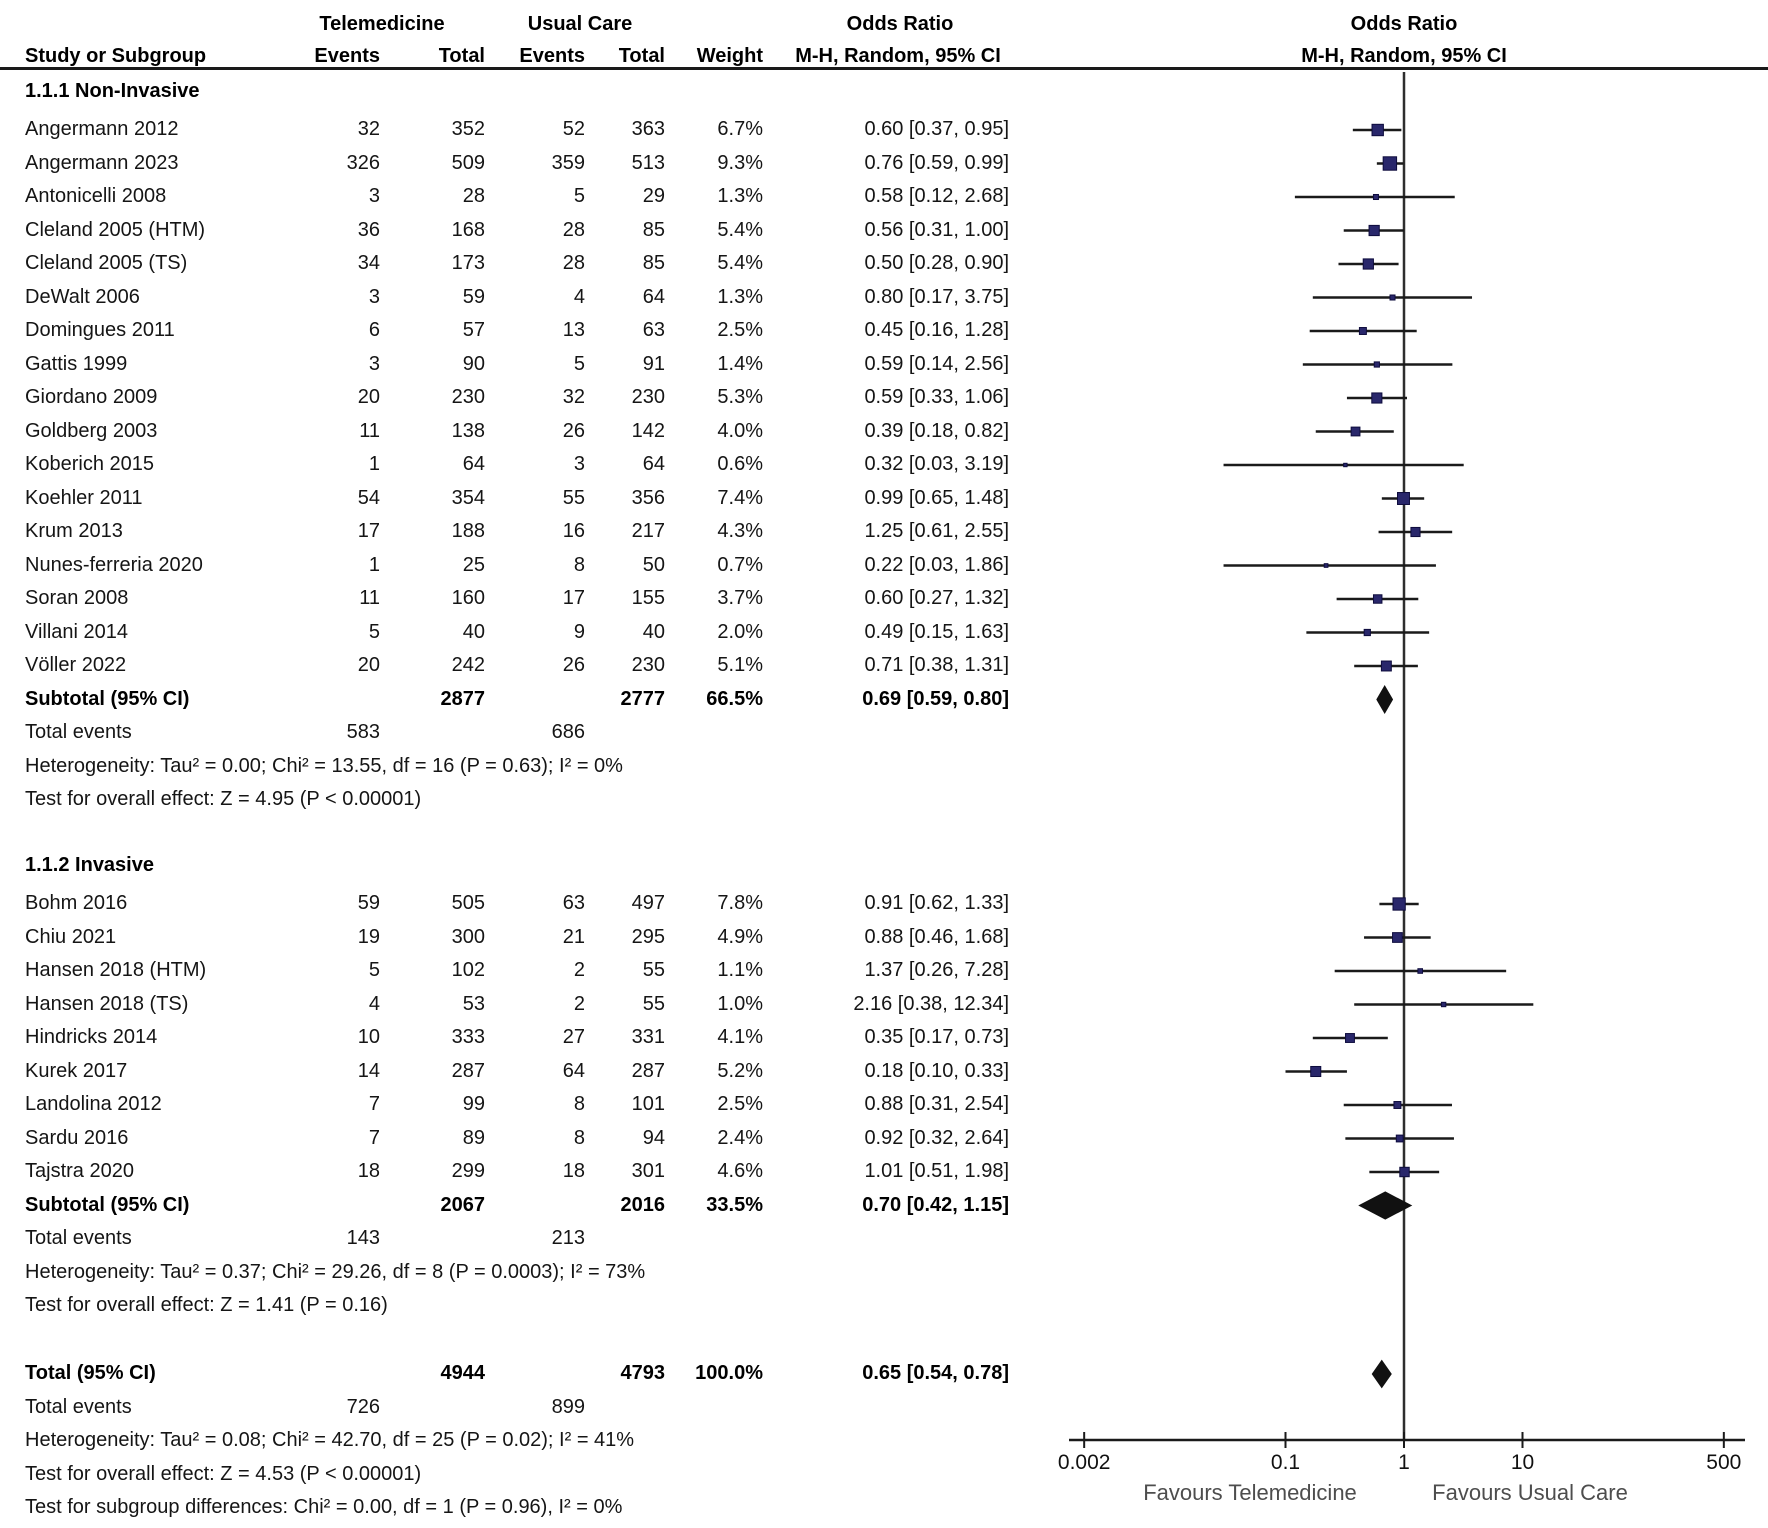  Describe the element at coordinates (374, 1104) in the screenshot. I see `events-telemedicine-cell: 7` at that location.